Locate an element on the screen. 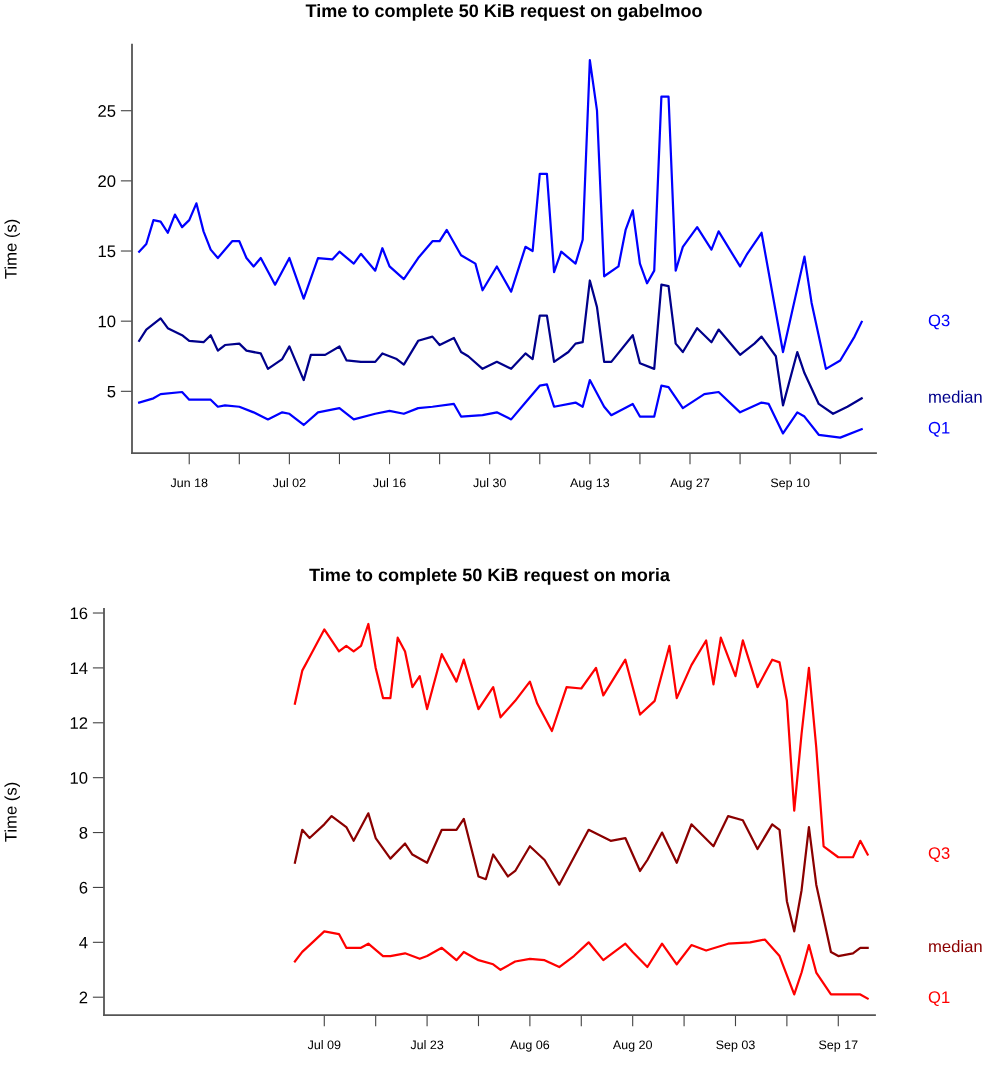  y-tick-label: 25 is located at coordinates (107, 111).